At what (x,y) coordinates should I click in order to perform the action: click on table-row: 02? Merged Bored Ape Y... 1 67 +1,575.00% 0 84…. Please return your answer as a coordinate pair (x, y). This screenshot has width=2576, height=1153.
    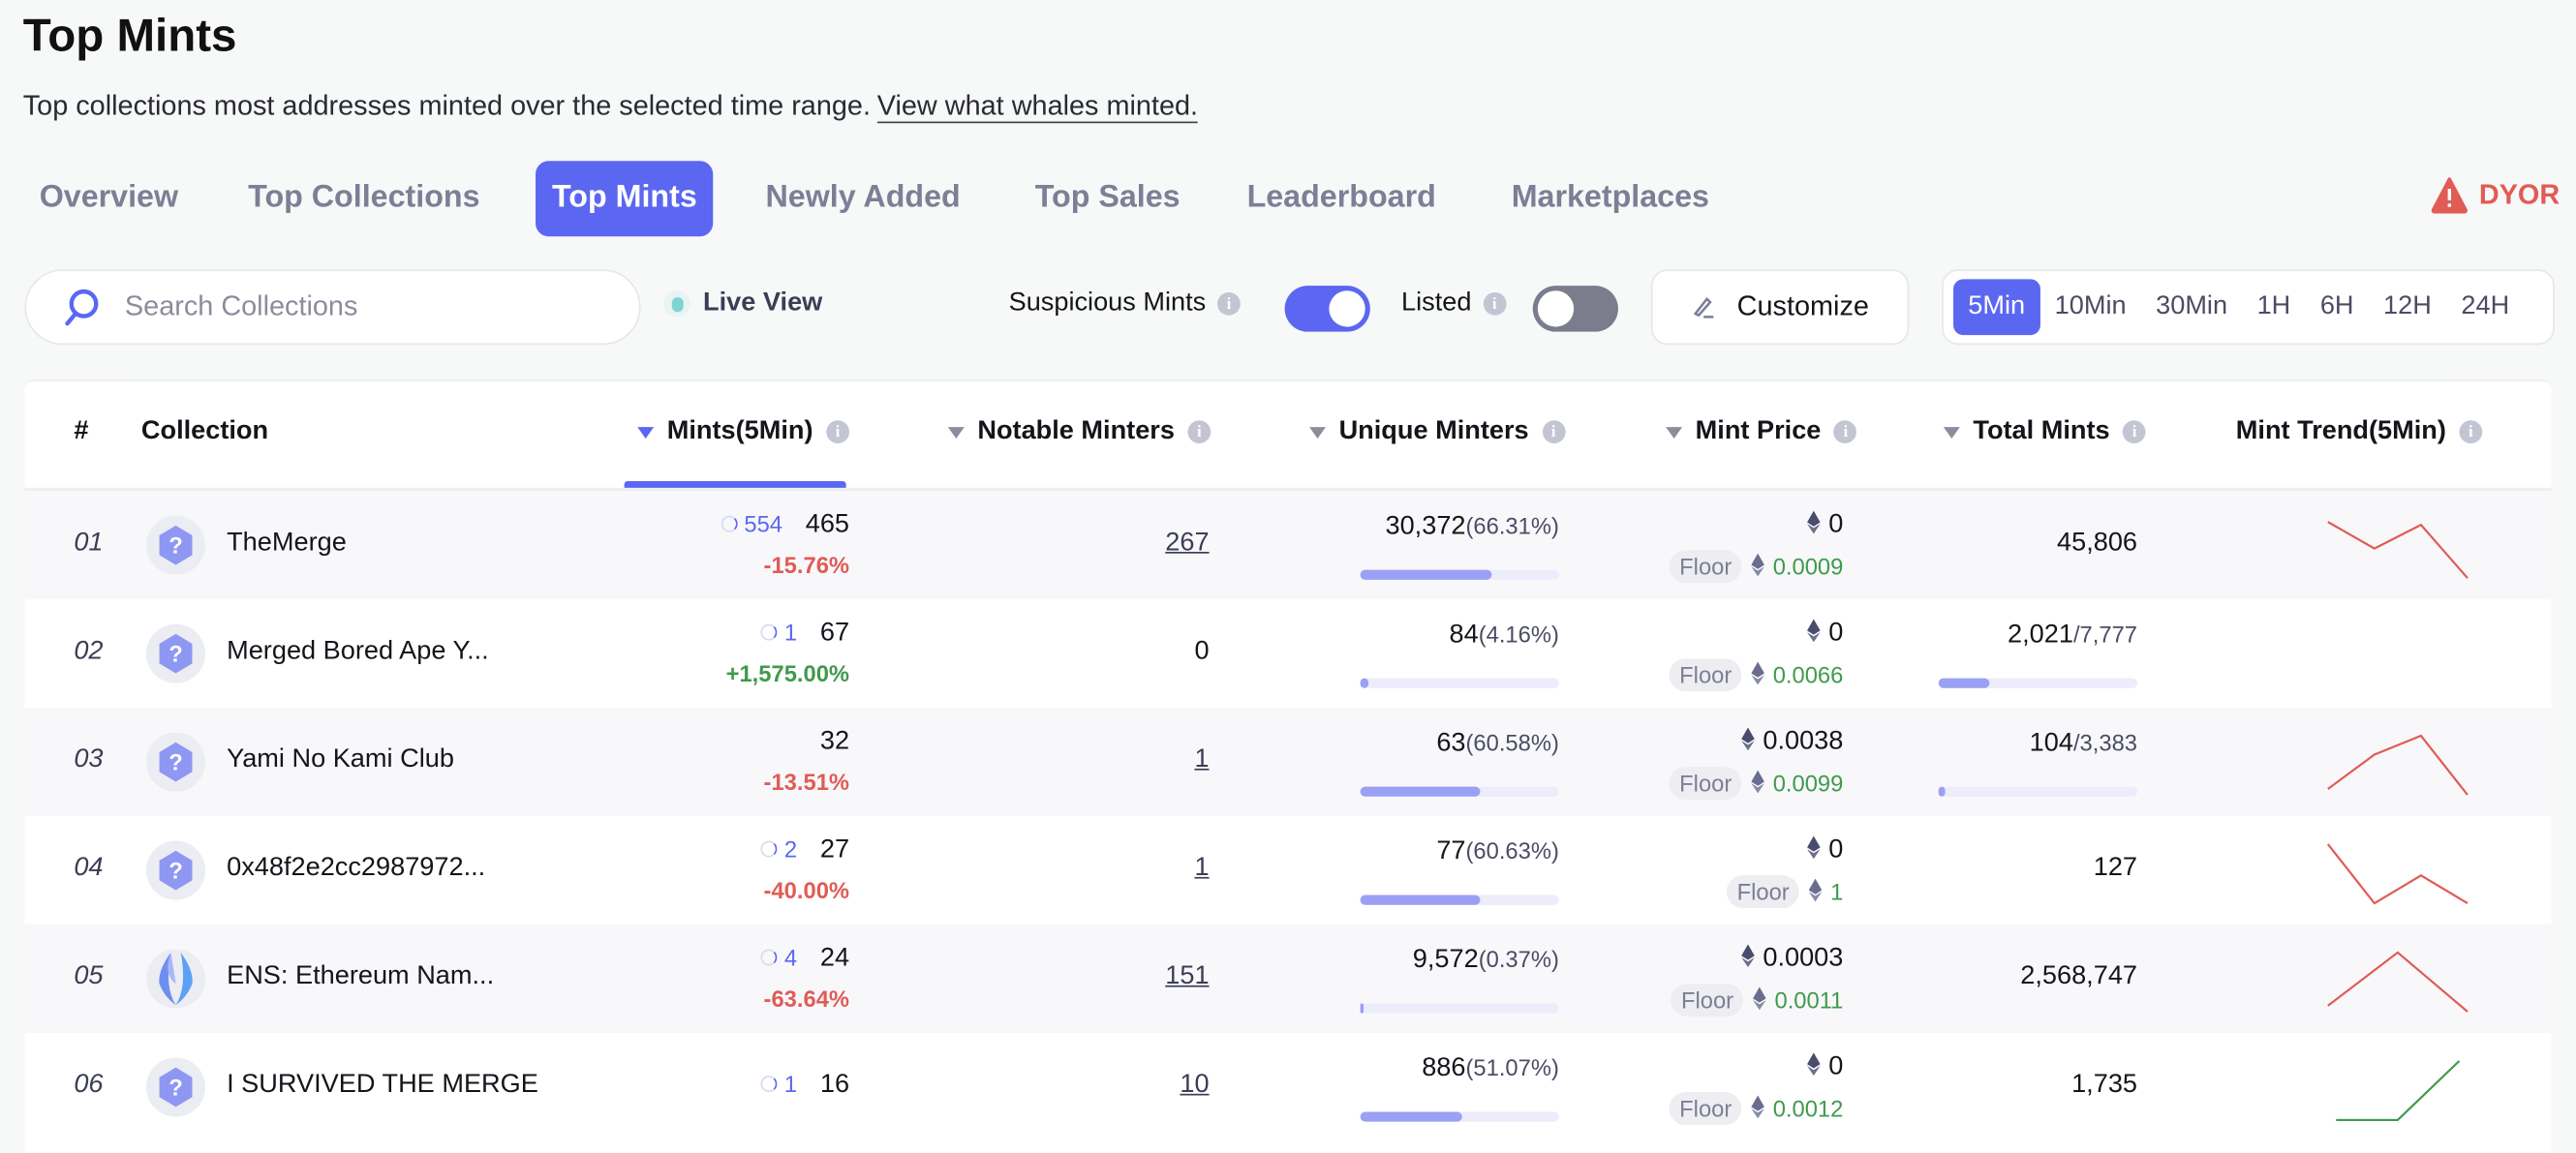
    Looking at the image, I should click on (1287, 653).